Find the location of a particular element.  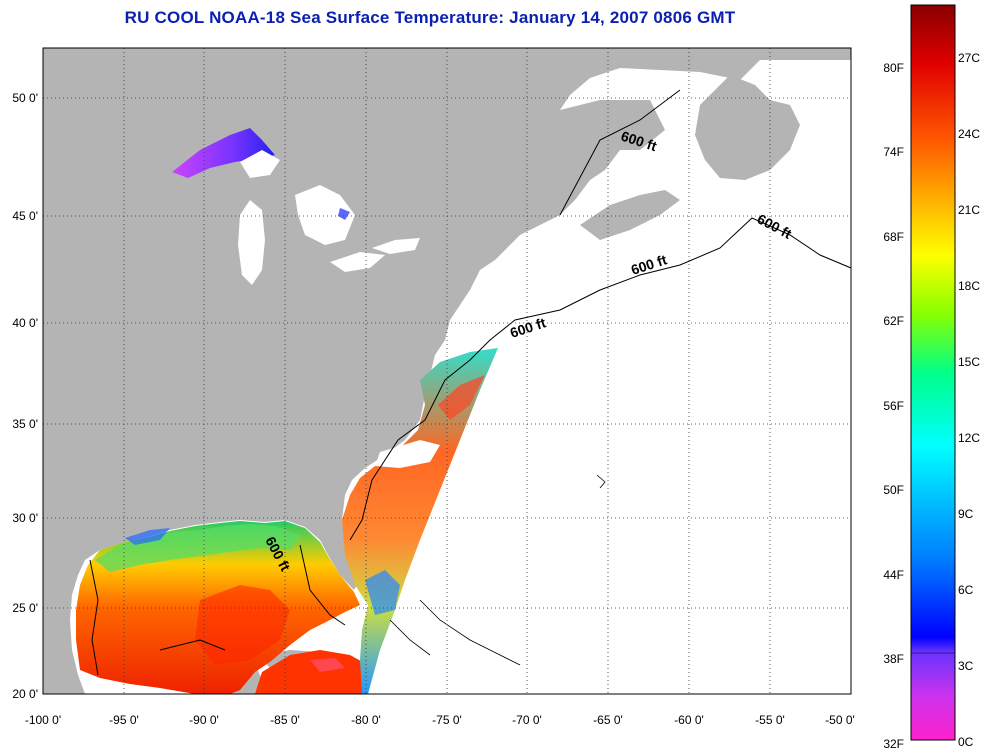

colorbar-c-label: 15C is located at coordinates (969, 362).